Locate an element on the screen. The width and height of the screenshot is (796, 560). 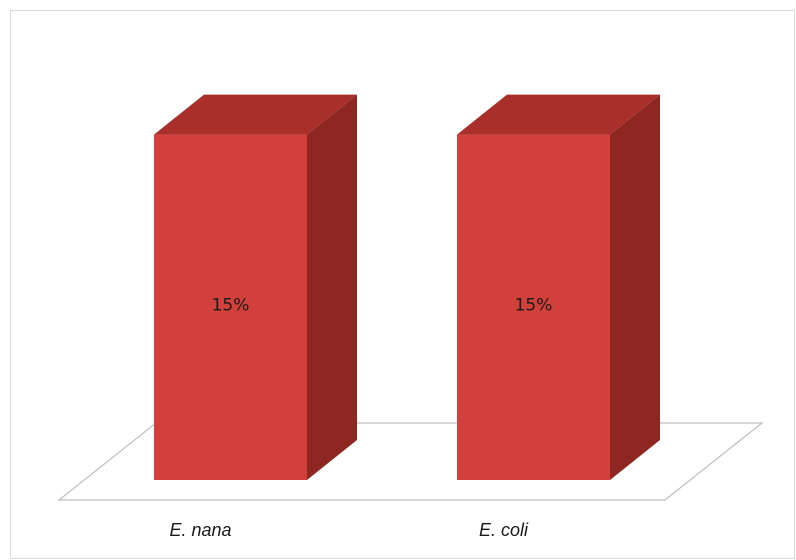
category-label: E. nana is located at coordinates (200, 530).